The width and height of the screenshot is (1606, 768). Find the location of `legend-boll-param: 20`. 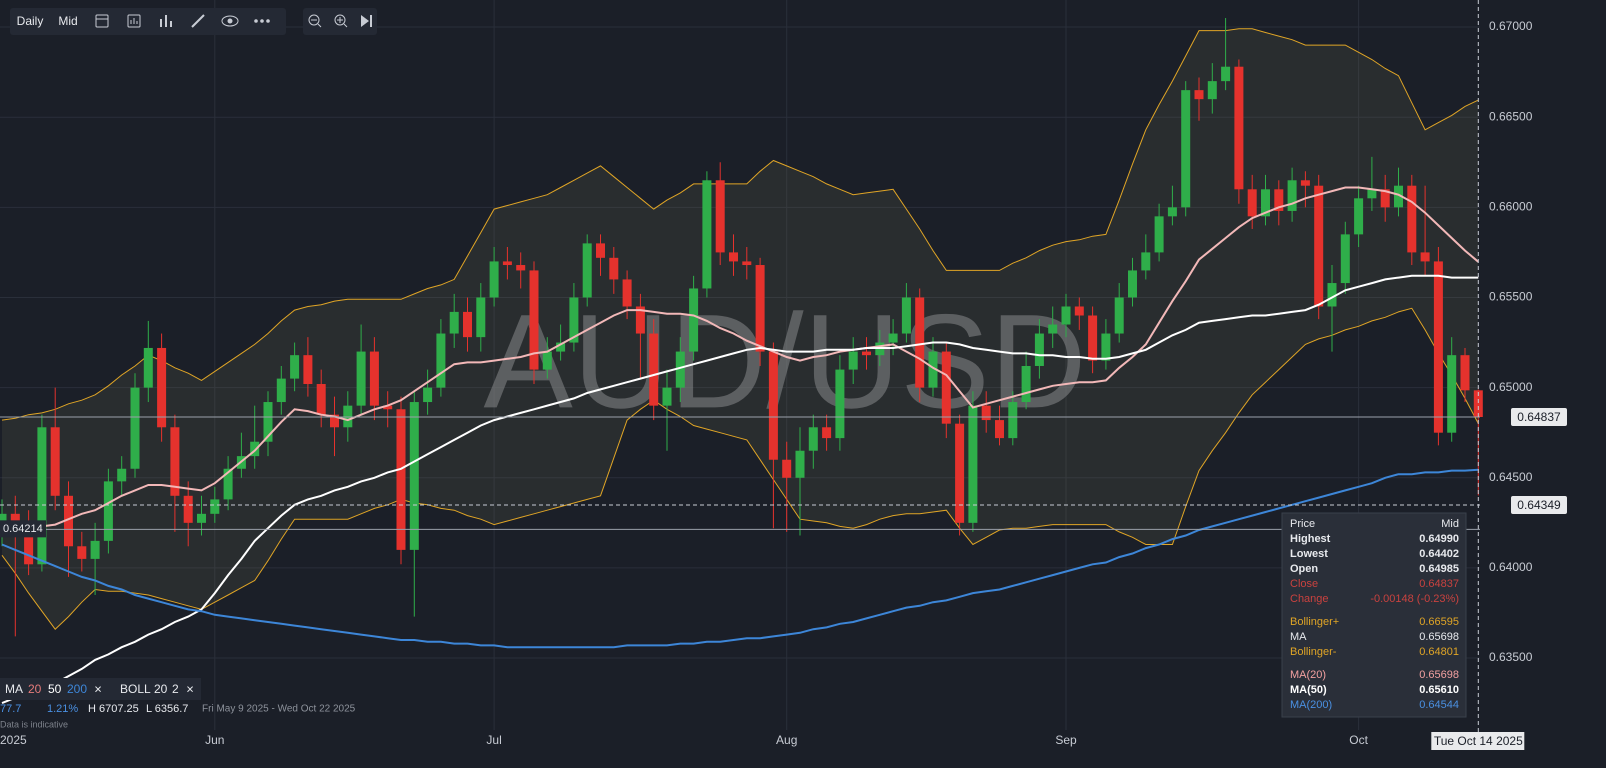

legend-boll-param: 20 is located at coordinates (161, 689).